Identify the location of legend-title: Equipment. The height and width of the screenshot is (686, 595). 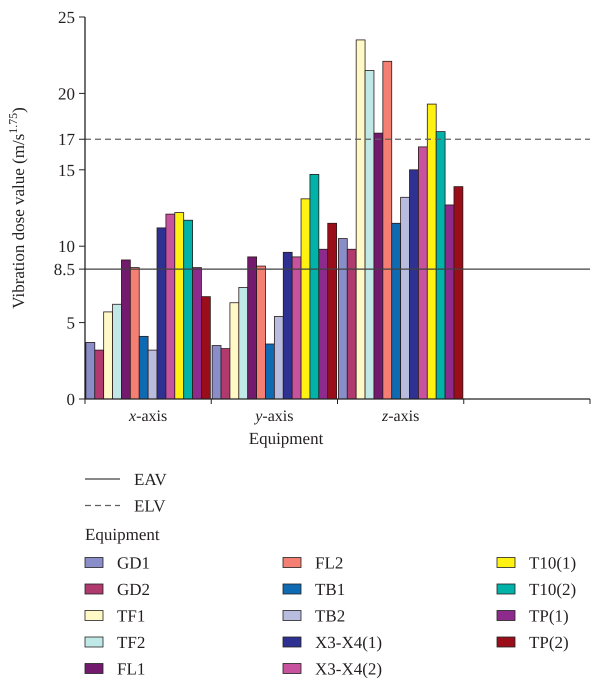
(122, 534).